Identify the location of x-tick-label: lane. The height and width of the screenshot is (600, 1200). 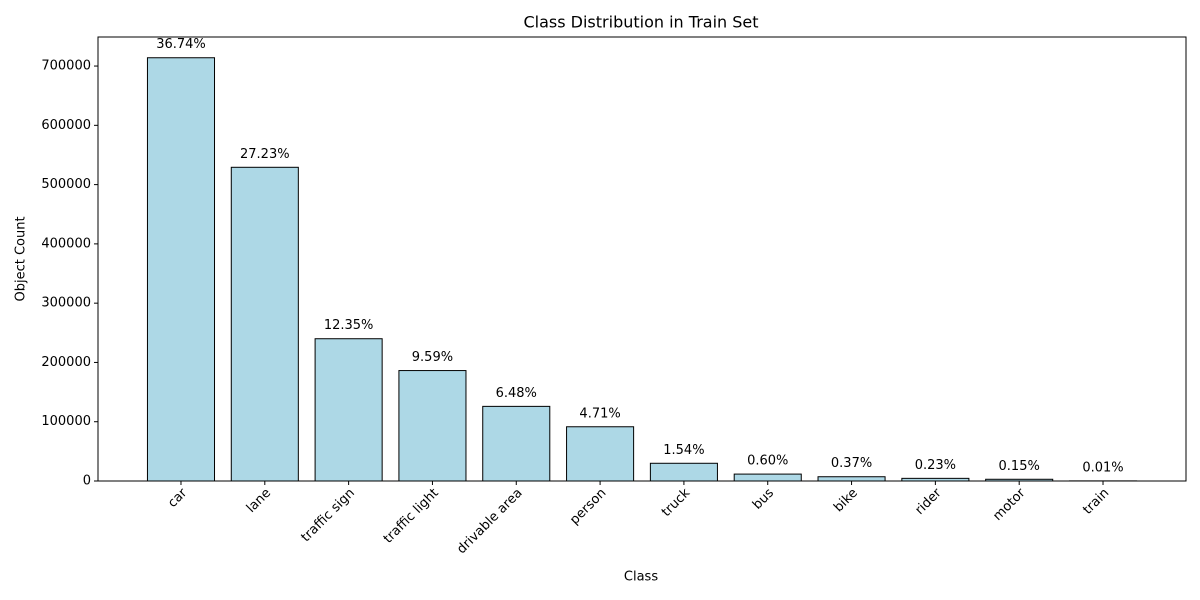
(259, 501).